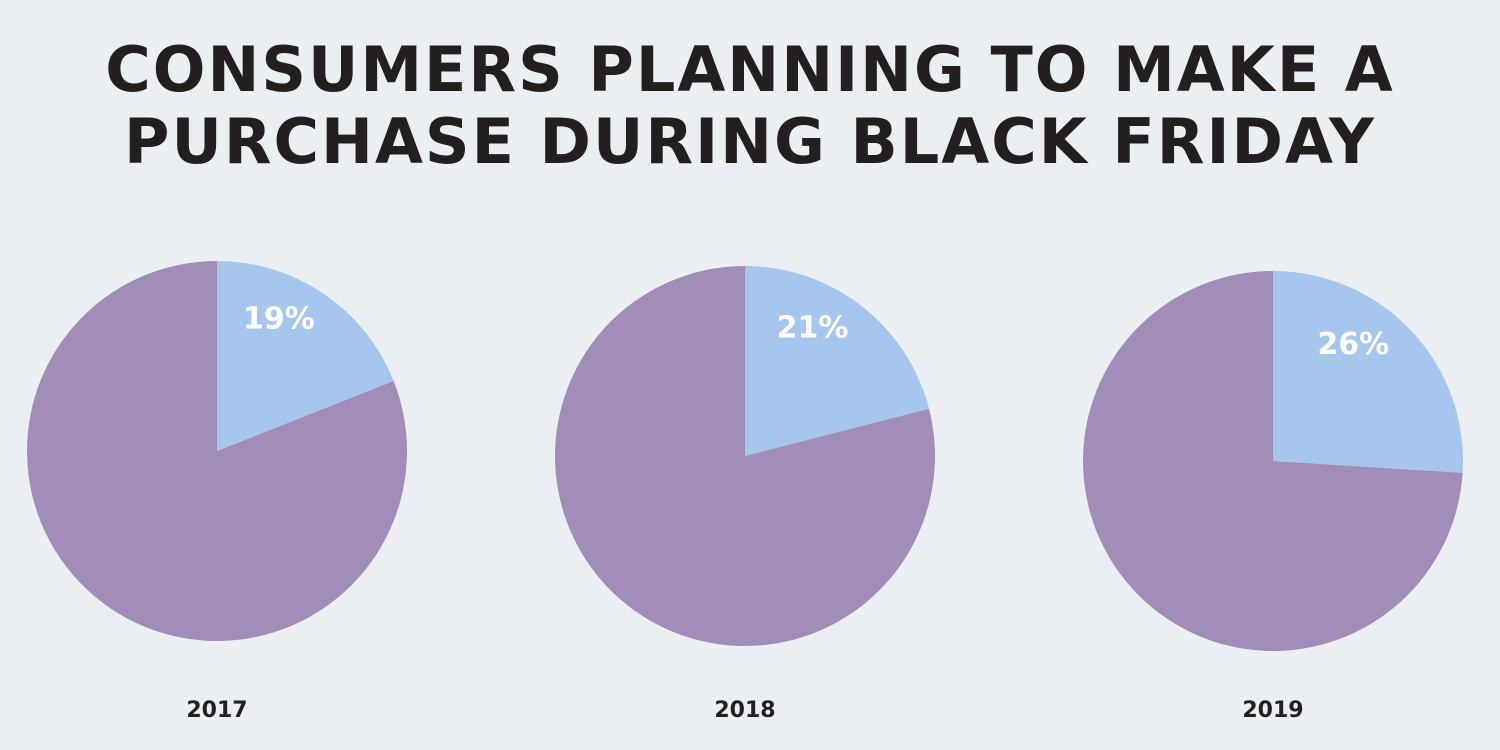 Image resolution: width=1500 pixels, height=750 pixels. What do you see at coordinates (813, 327) in the screenshot?
I see `slice-percent-label-2018: 21%` at bounding box center [813, 327].